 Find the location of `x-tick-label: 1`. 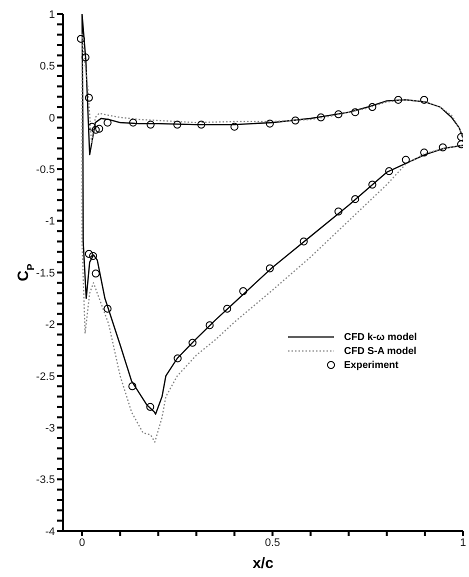

x-tick-label: 1 is located at coordinates (463, 542).